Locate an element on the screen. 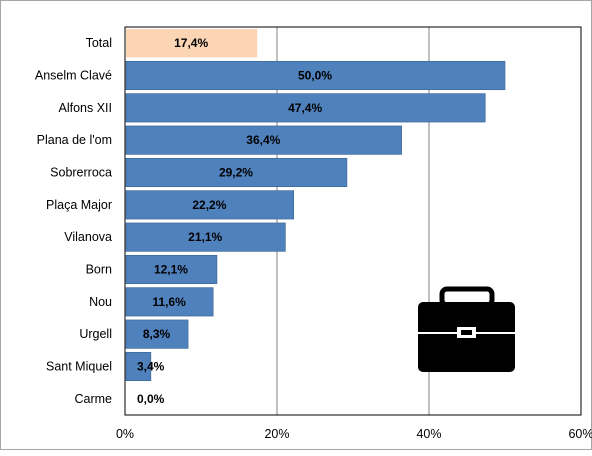 Image resolution: width=592 pixels, height=456 pixels. bar-value-label: 47,4% is located at coordinates (305, 108).